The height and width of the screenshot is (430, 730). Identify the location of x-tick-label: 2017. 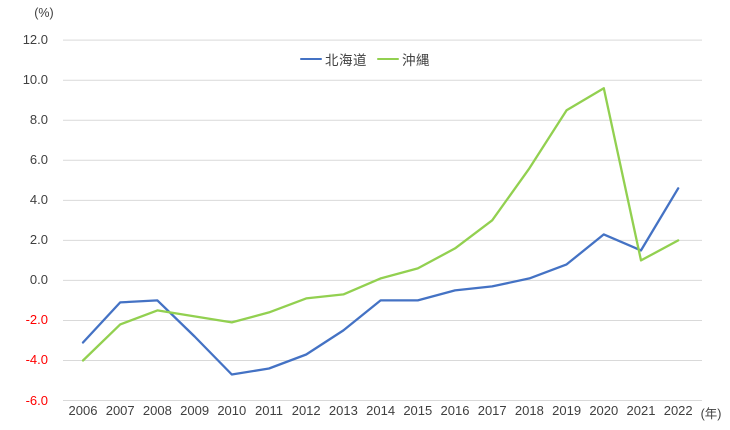
(492, 410).